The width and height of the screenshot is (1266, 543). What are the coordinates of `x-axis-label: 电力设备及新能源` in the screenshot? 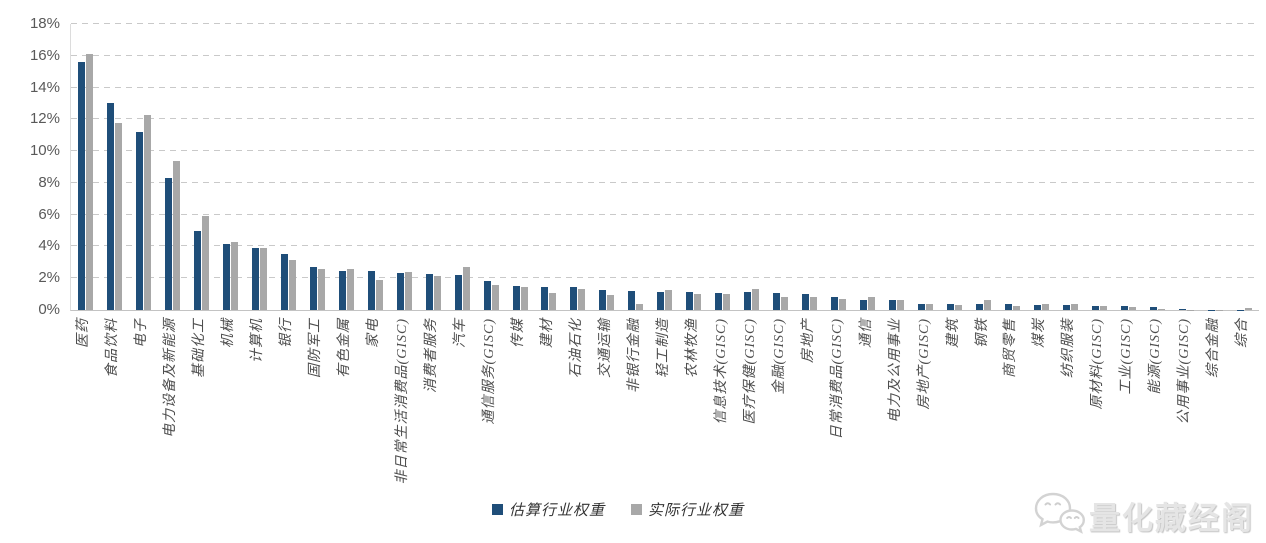 It's located at (171, 378).